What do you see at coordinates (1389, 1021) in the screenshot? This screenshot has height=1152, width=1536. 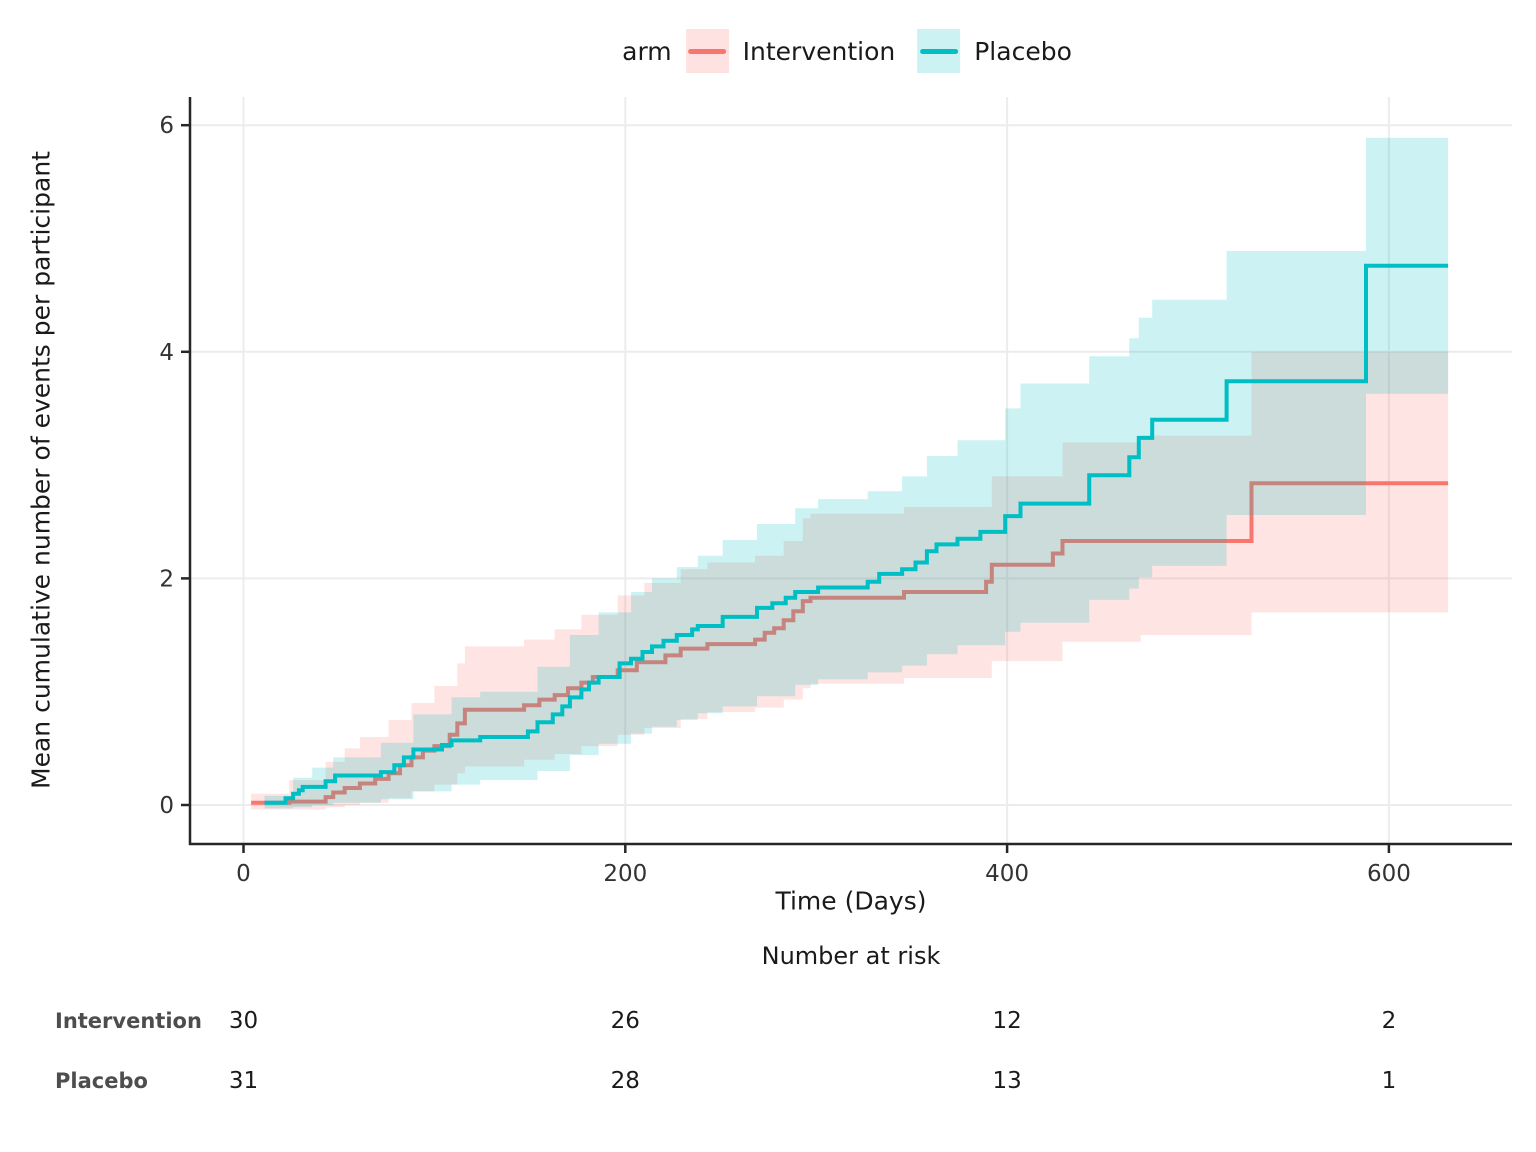 I see `risk-count-intervention-600: 2` at bounding box center [1389, 1021].